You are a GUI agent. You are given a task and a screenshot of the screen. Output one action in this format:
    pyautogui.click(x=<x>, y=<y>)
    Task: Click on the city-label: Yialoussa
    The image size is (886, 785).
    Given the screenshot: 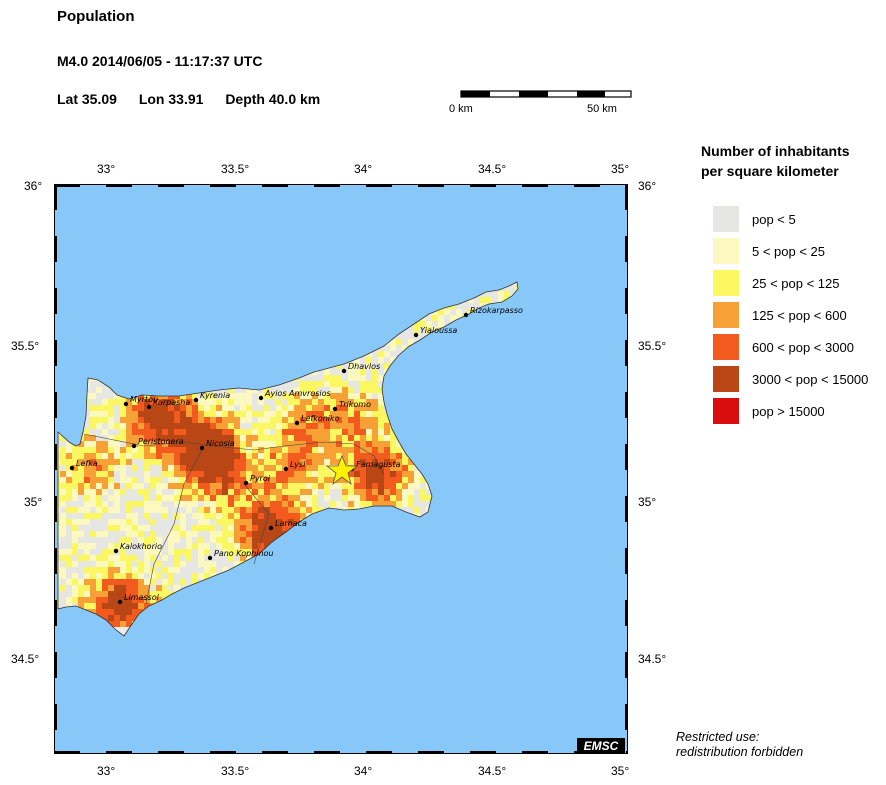 What is the action you would take?
    pyautogui.click(x=438, y=330)
    